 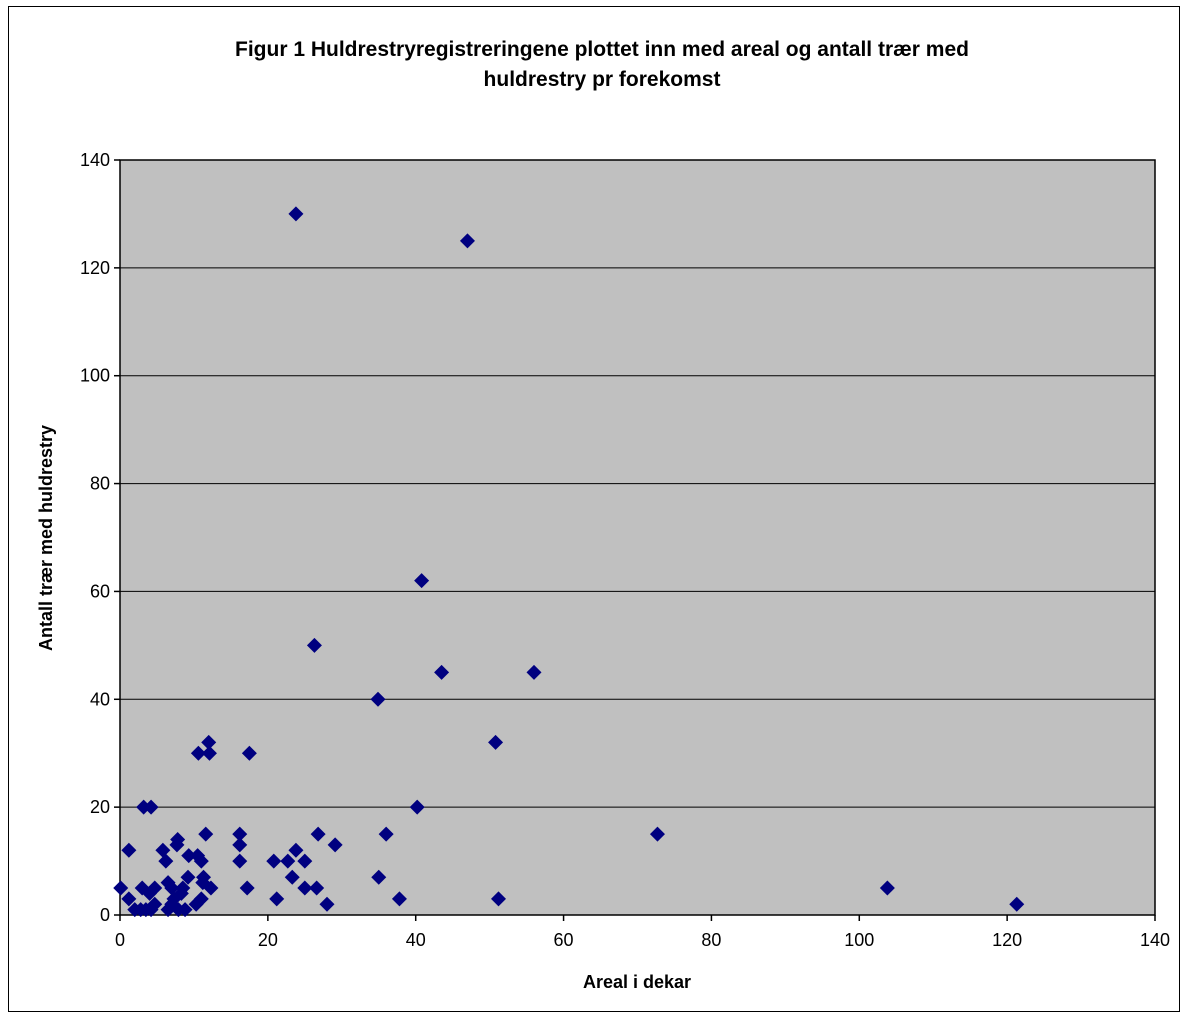 I want to click on x-axis-title: Areal i dekar, so click(x=637, y=982).